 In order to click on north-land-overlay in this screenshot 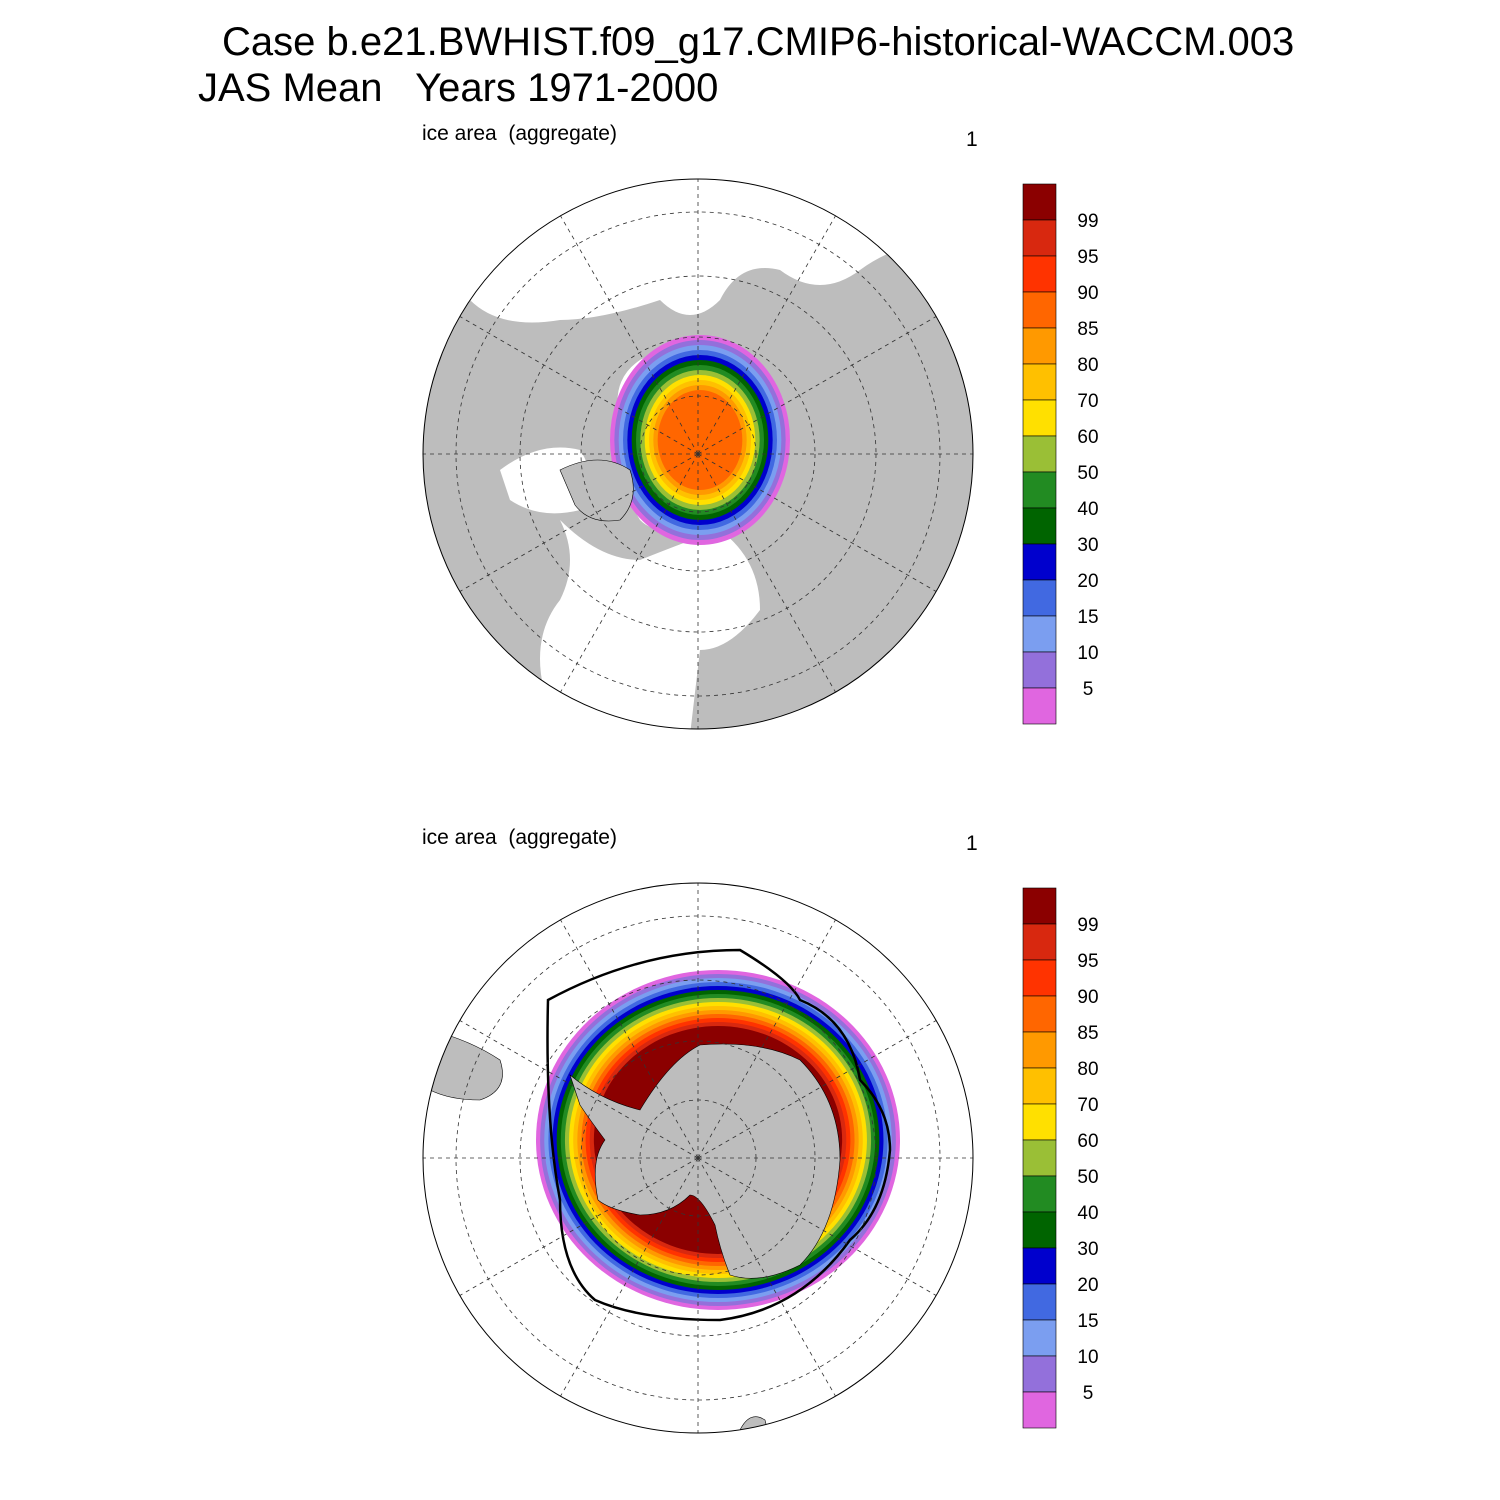, I will do `click(596, 490)`.